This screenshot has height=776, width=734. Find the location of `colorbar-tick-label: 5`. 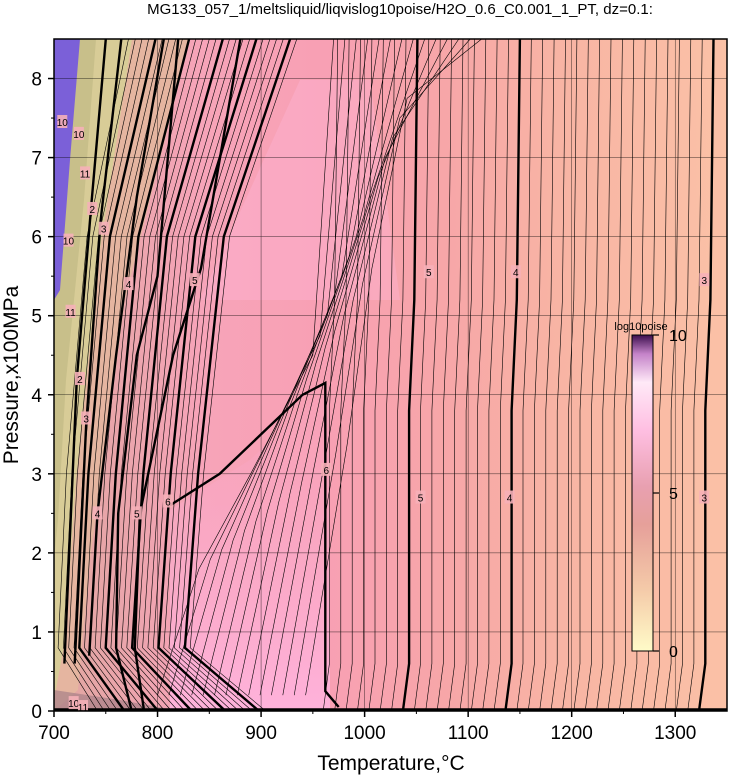

colorbar-tick-label: 5 is located at coordinates (673, 494).